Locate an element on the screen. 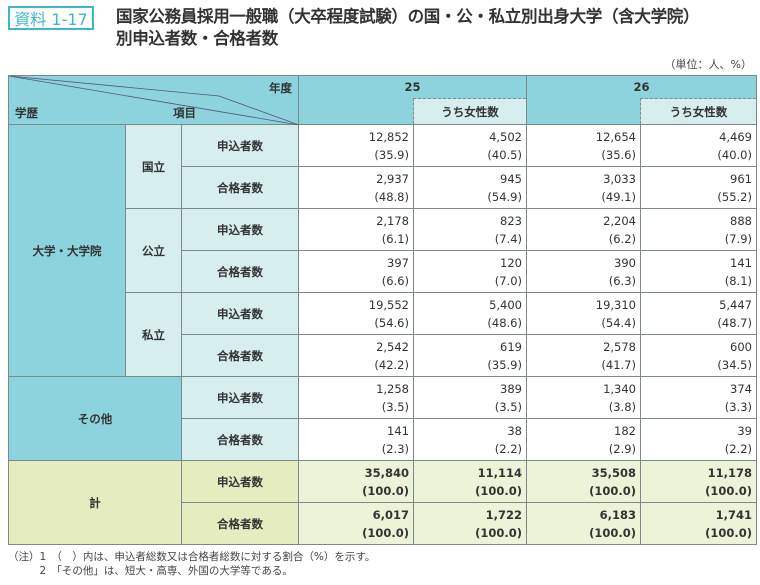 Image resolution: width=760 pixels, height=585 pixels. value-cell: 11,178 (100.0) is located at coordinates (698, 481).